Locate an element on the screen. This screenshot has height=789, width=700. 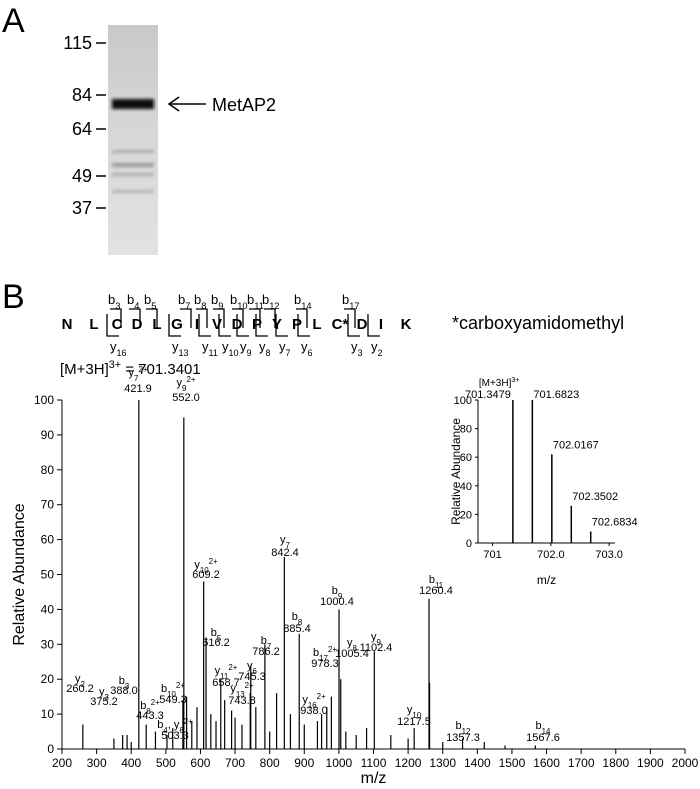
rich-label: y102+ is located at coordinates (206, 566).